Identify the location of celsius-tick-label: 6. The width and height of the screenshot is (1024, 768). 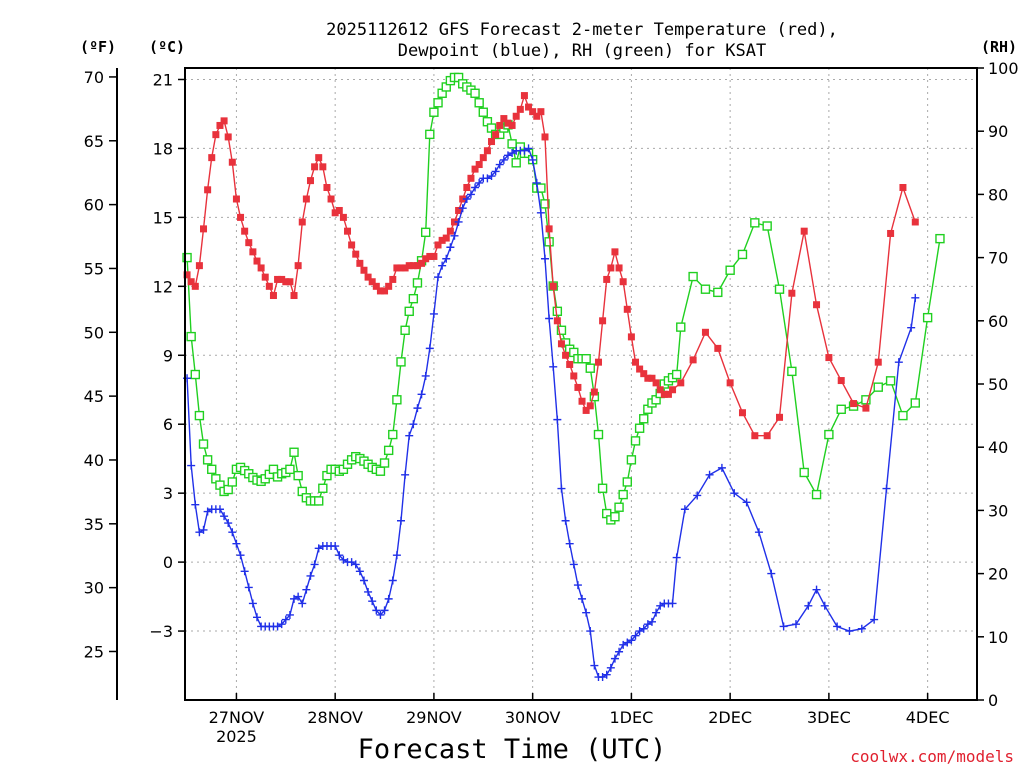
(168, 424).